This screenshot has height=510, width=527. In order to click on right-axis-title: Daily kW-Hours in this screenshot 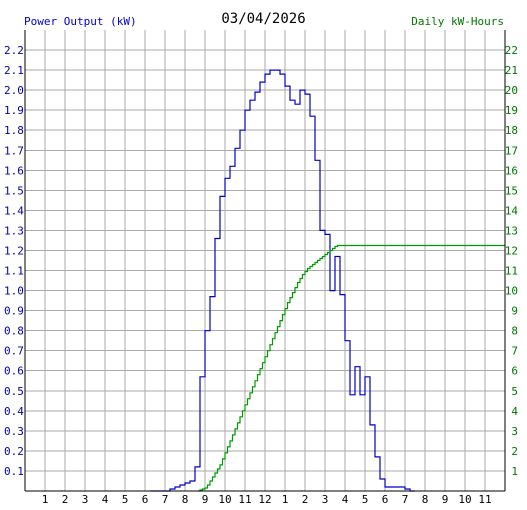, I will do `click(457, 21)`.